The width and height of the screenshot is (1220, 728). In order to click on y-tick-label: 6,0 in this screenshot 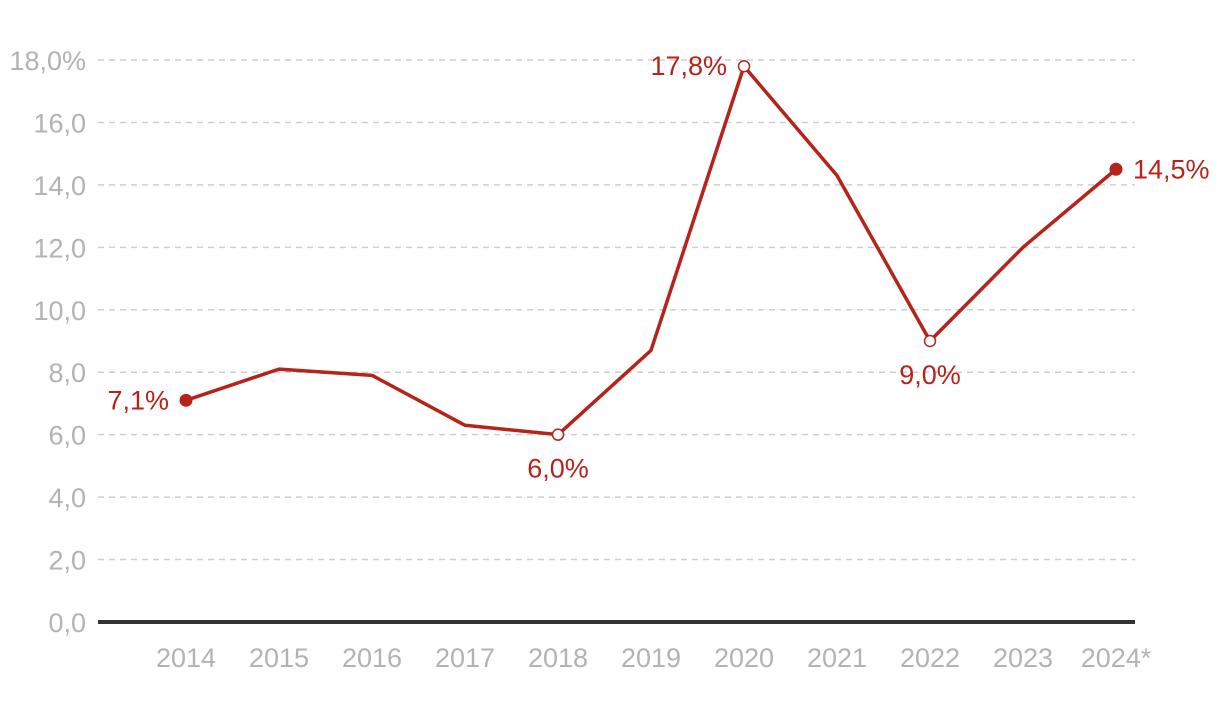, I will do `click(67, 436)`.